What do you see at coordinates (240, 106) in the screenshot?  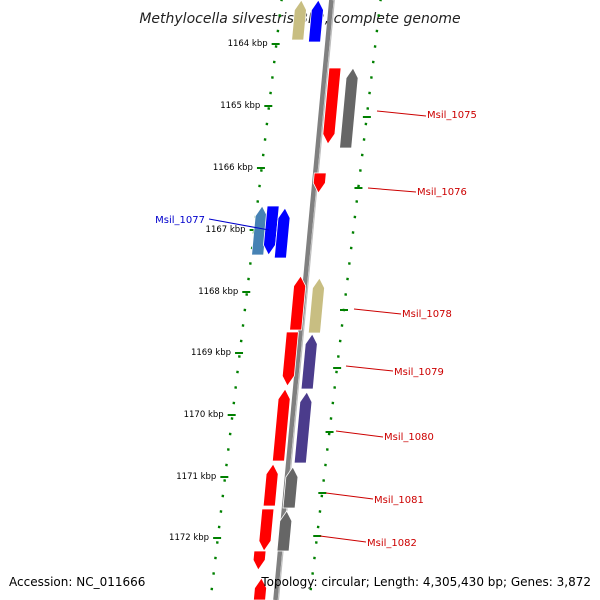 I see `kbp-tick-label: 1165 kbp` at bounding box center [240, 106].